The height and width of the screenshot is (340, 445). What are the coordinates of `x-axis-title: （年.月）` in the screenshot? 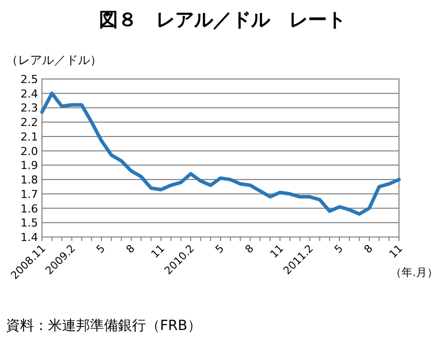 It's located at (414, 272).